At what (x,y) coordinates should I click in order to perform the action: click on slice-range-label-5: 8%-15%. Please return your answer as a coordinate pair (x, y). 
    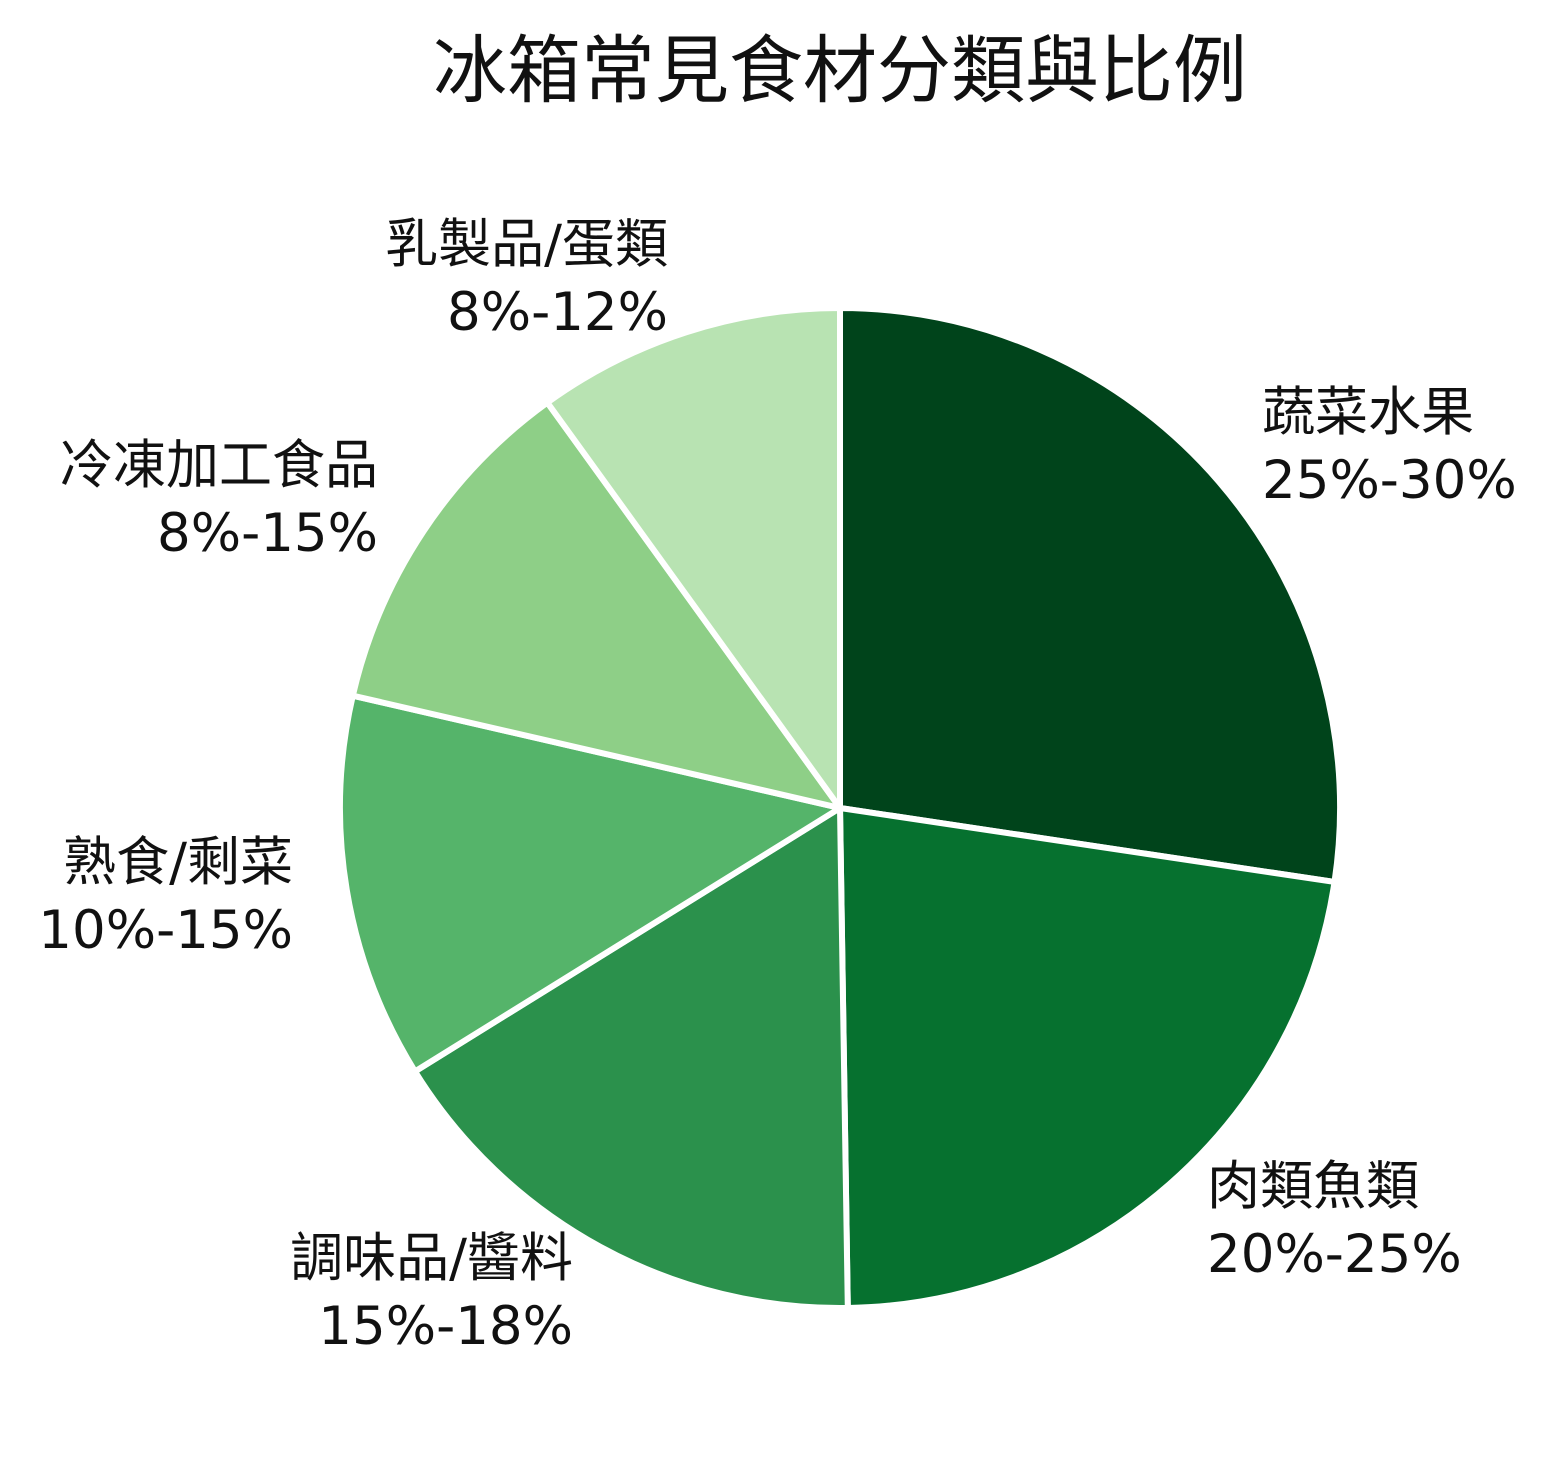
    Looking at the image, I should click on (267, 533).